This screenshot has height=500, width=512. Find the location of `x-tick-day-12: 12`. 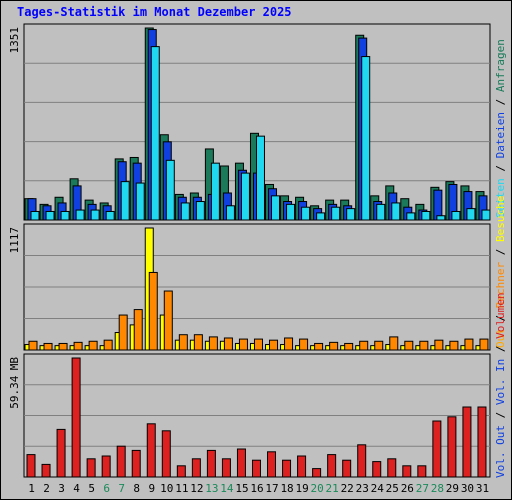

x-tick-day-12: 12 is located at coordinates (196, 488).